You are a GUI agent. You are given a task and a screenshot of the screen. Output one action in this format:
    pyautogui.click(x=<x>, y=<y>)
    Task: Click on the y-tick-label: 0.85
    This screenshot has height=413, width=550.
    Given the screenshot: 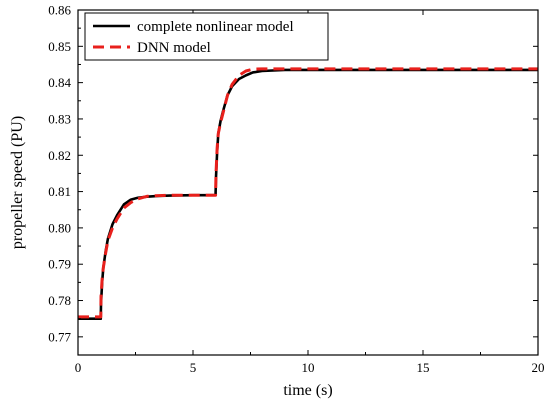 What is the action you would take?
    pyautogui.click(x=59, y=46)
    